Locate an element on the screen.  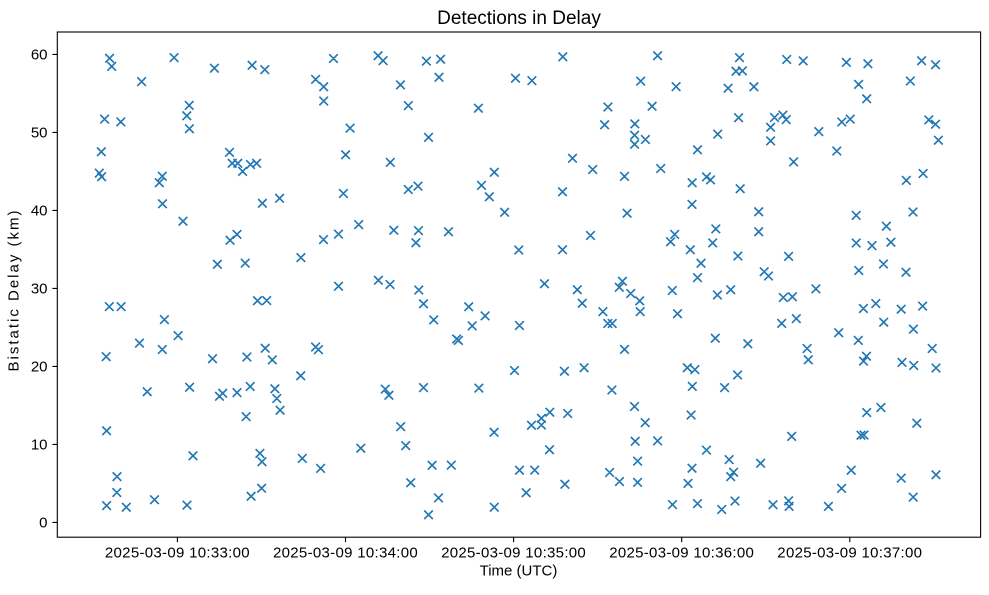
svg-text: 10 is located at coordinates (39, 445).